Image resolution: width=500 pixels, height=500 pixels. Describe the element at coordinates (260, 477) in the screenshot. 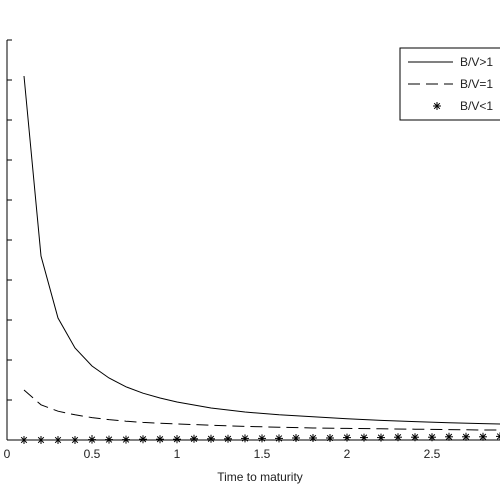

I see `x-axis-label: Time to maturity` at that location.